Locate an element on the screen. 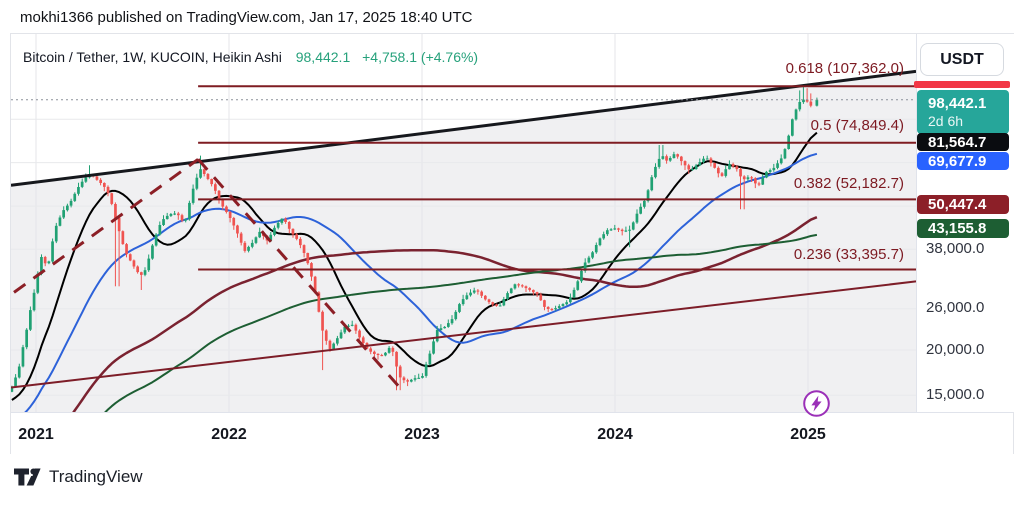 This screenshot has height=505, width=1024. year-label-2025: 2025 is located at coordinates (808, 434).